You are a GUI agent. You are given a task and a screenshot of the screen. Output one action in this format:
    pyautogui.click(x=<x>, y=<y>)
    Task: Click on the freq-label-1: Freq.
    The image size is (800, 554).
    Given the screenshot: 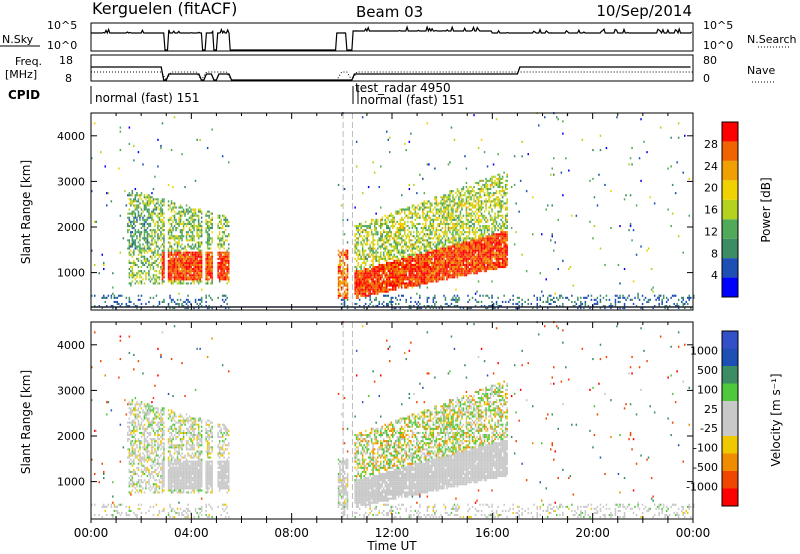 What is the action you would take?
    pyautogui.click(x=28, y=61)
    